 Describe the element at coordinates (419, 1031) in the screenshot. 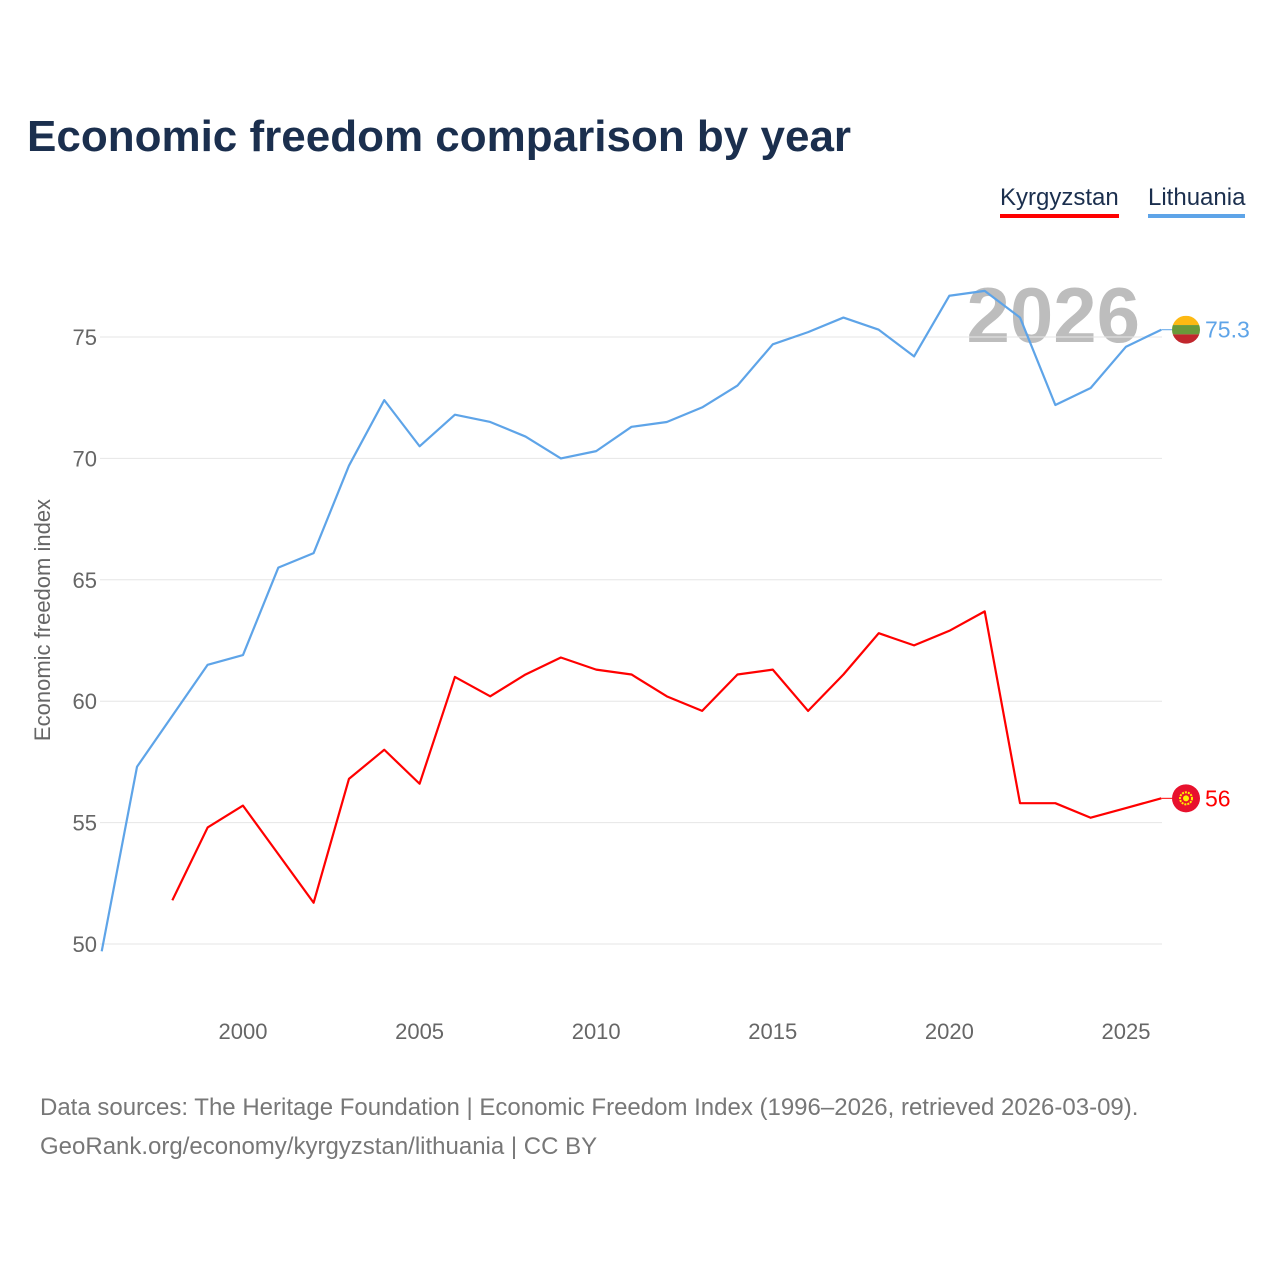

I see `x-tick-label: 2005` at that location.